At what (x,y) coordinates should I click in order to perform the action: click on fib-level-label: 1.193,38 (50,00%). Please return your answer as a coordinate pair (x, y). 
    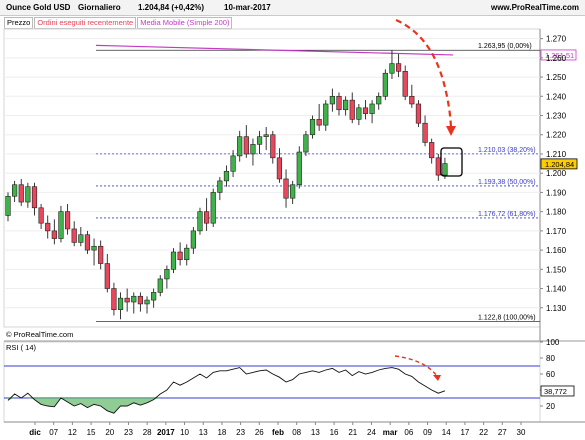
    Looking at the image, I should click on (507, 182).